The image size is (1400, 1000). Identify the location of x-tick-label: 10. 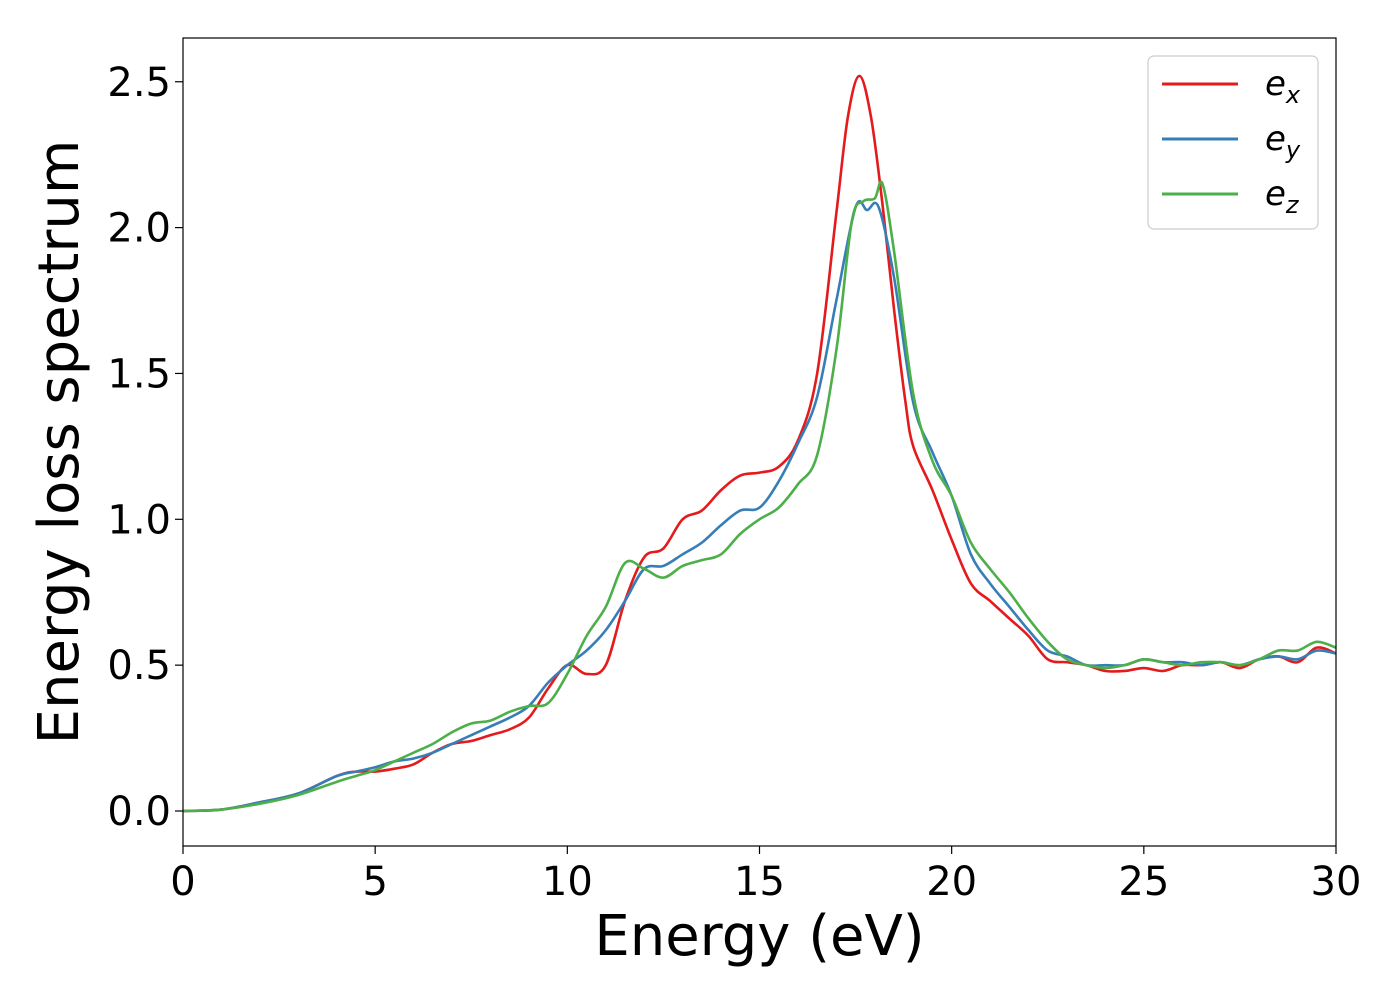
(567, 882).